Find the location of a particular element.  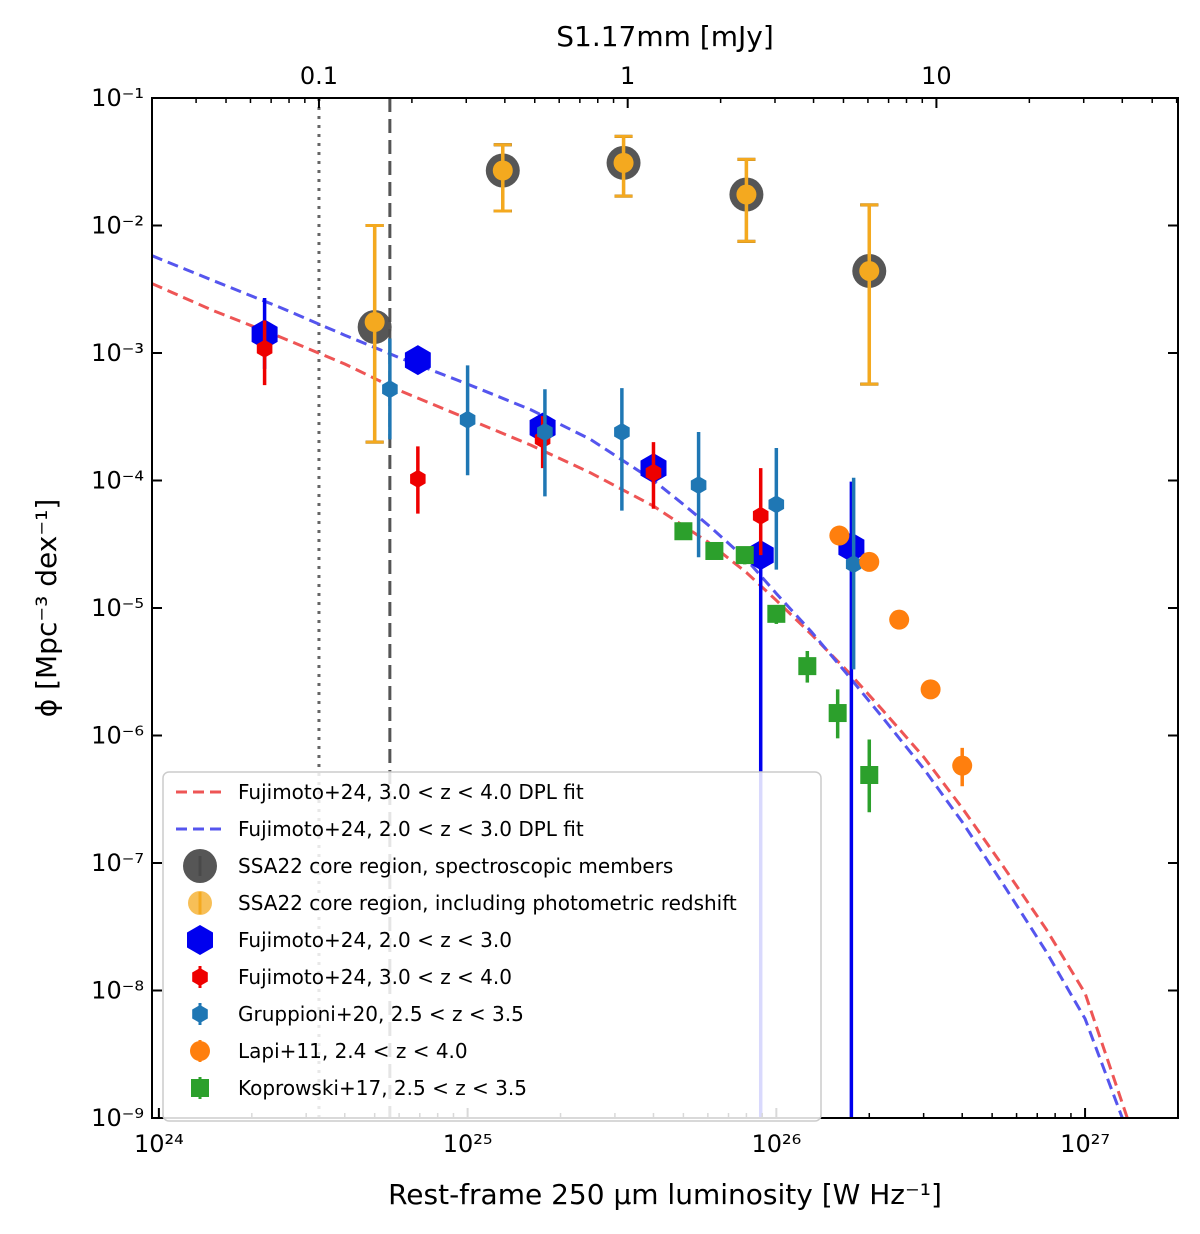

top-axis-title: S1.17mm [mJy] is located at coordinates (665, 36).